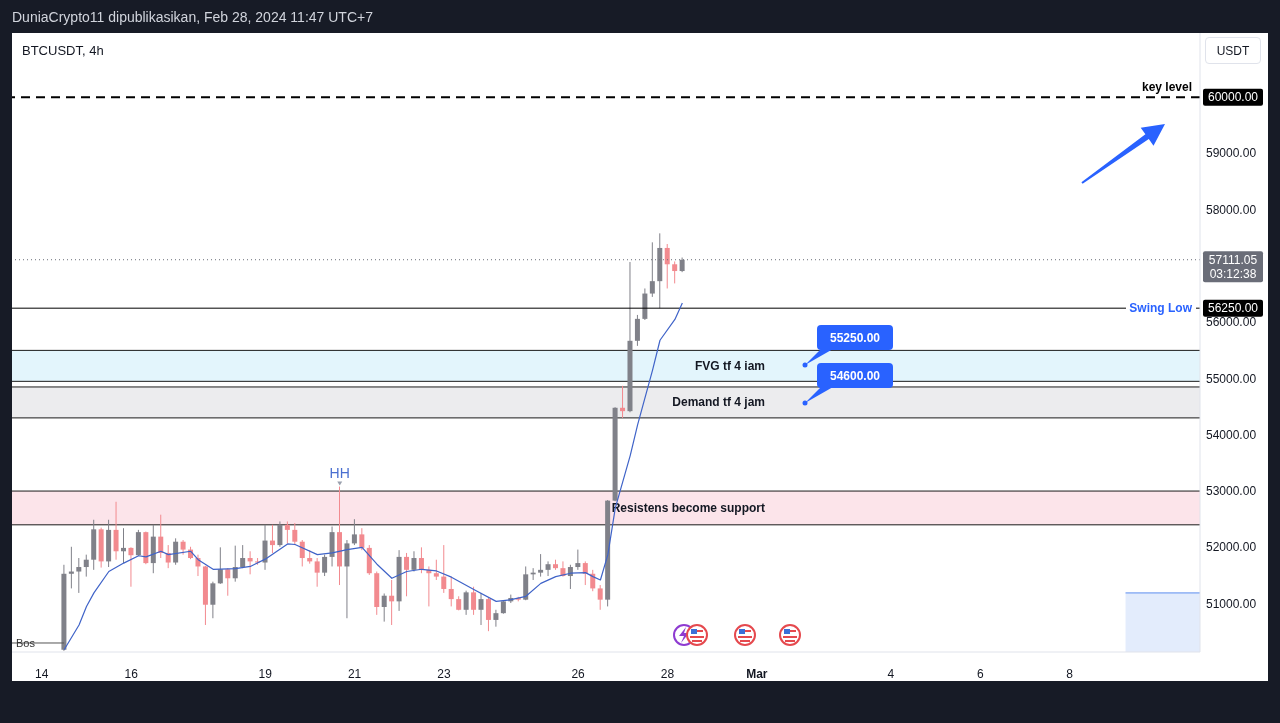  Describe the element at coordinates (855, 338) in the screenshot. I see `annotation: 55250.00` at that location.